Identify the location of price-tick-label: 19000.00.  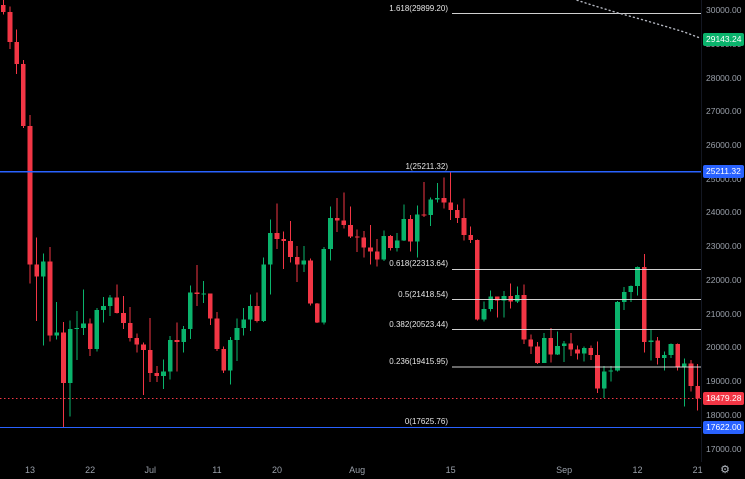
(724, 381).